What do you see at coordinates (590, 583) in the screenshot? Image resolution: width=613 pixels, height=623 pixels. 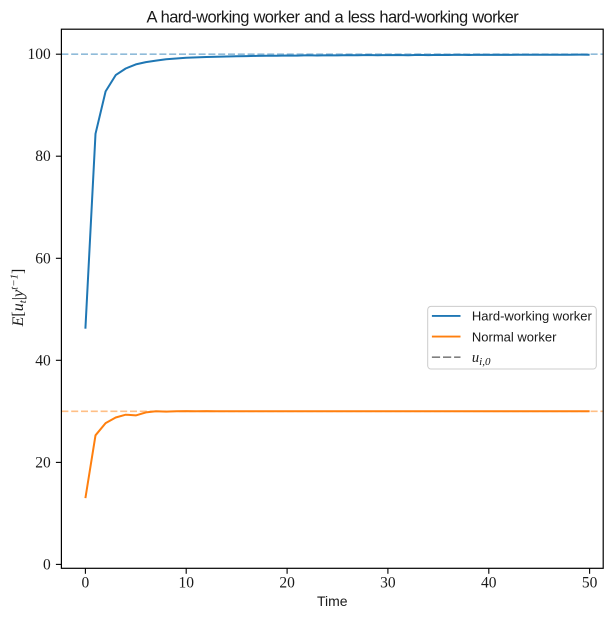 I see `svg-text: 50` at bounding box center [590, 583].